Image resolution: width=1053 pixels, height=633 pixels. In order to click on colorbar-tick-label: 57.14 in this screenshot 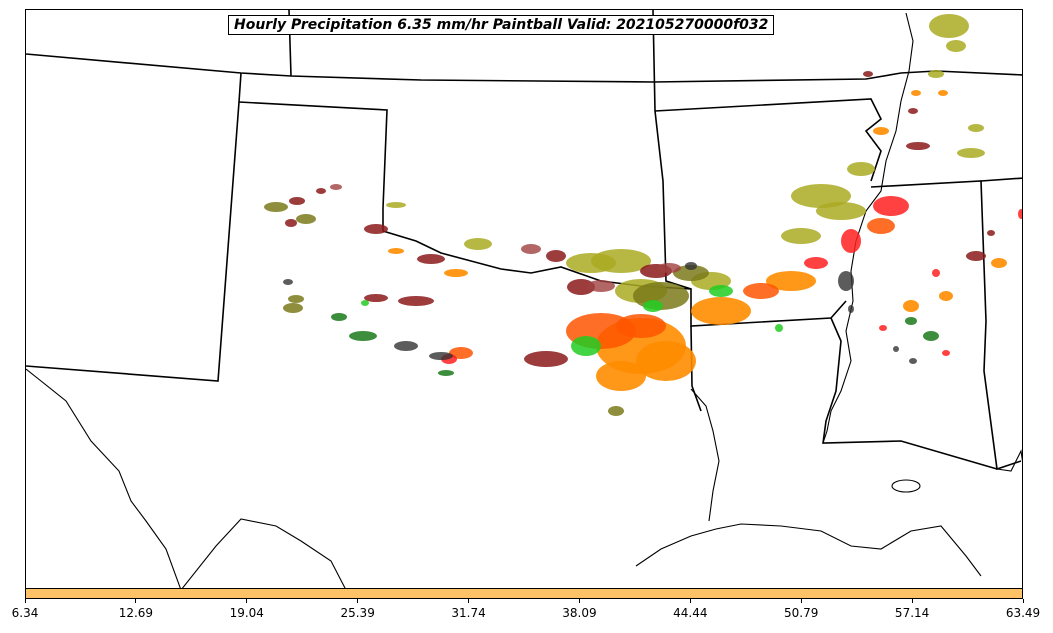, I will do `click(912, 613)`.